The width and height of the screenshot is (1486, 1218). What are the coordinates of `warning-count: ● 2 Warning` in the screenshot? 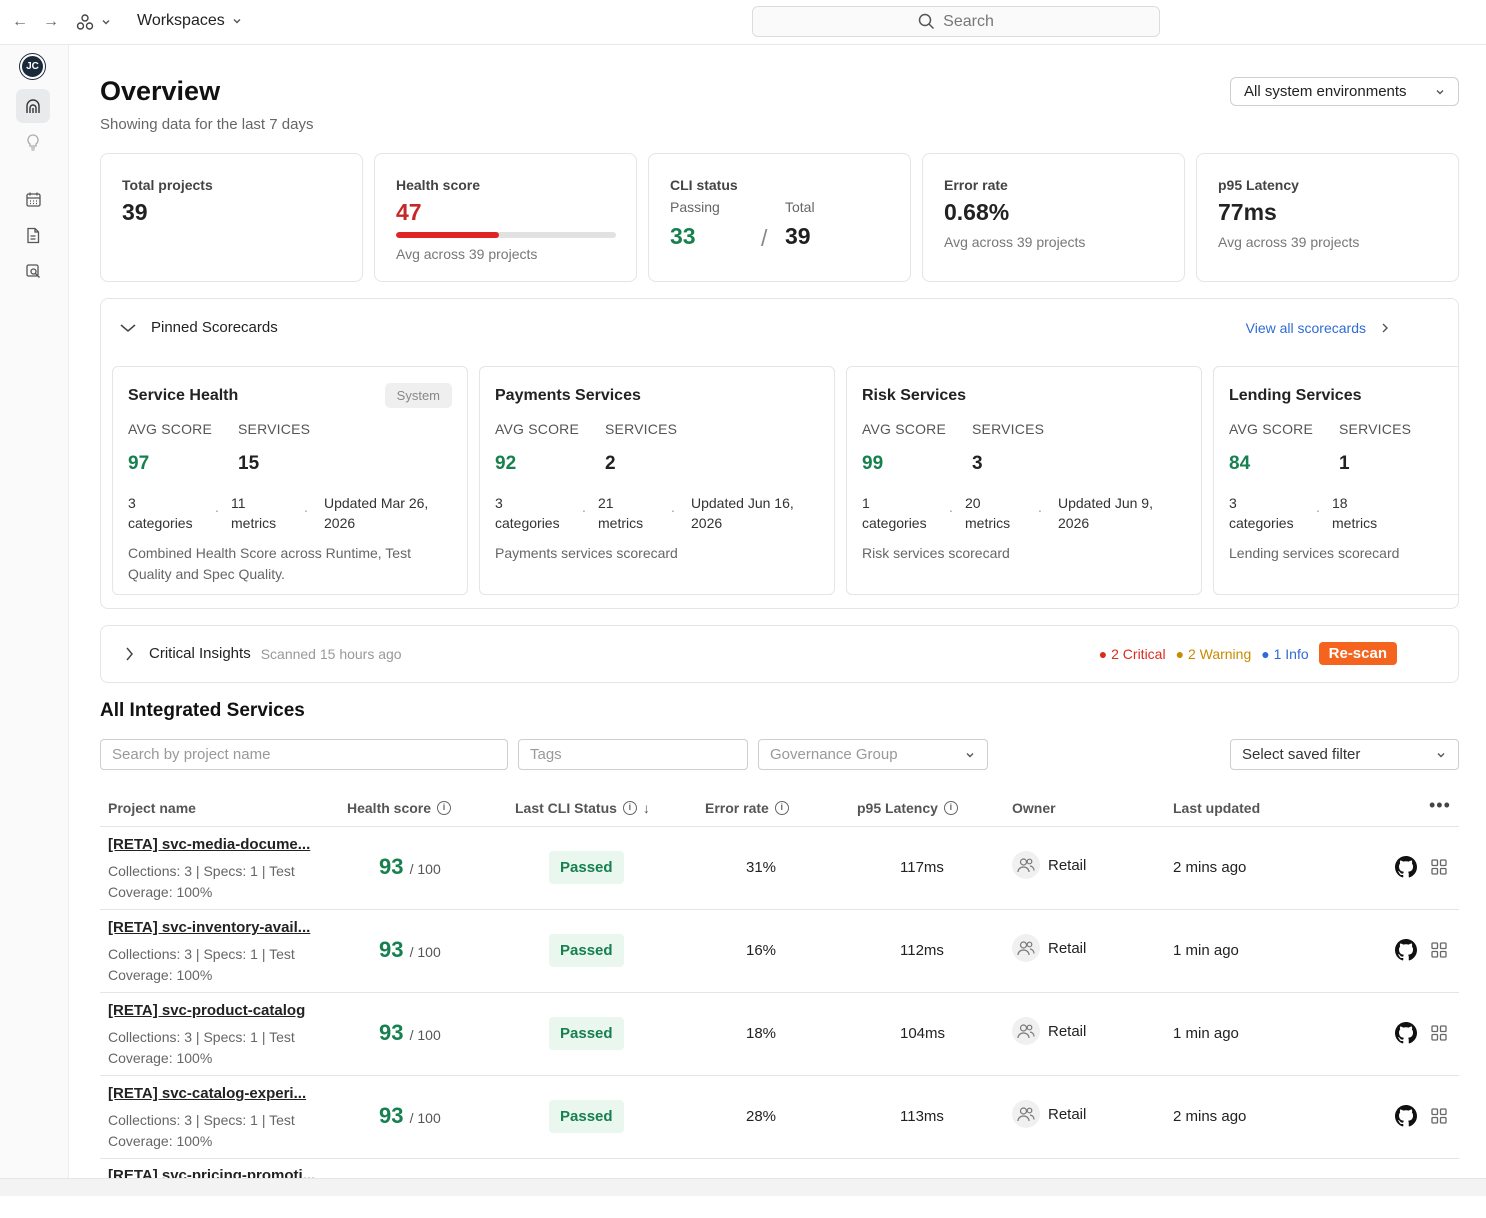 It's located at (1213, 653).